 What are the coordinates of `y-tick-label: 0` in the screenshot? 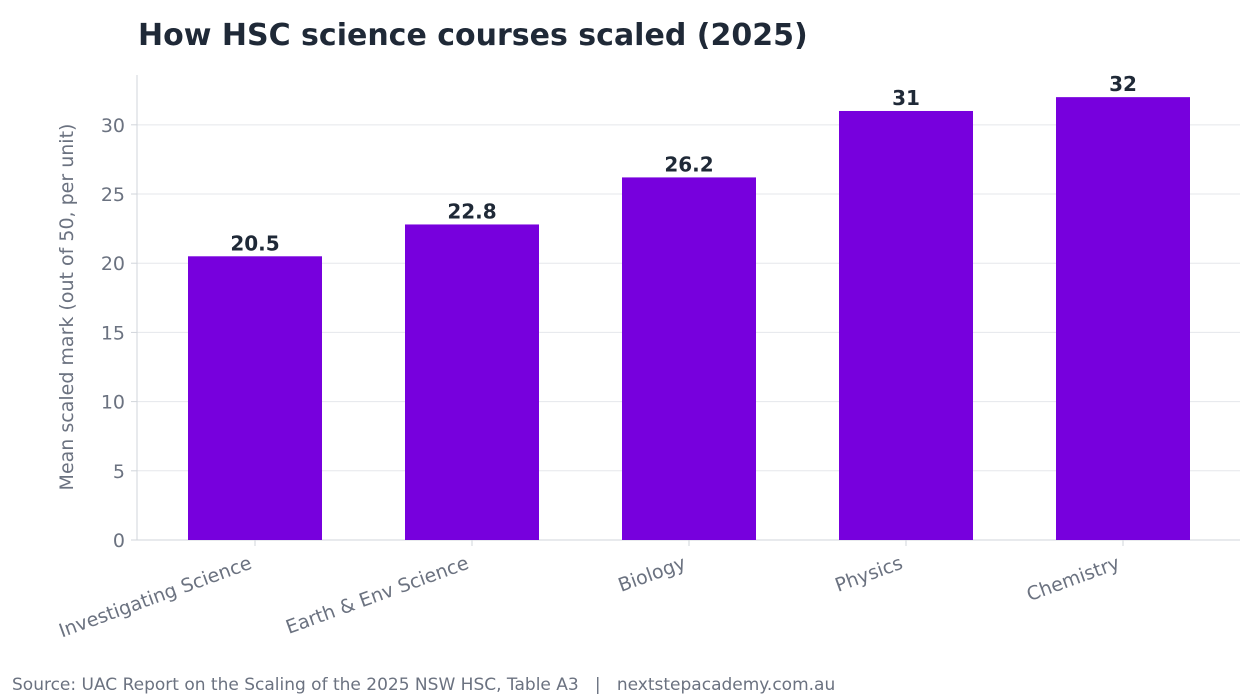 It's located at (119, 541).